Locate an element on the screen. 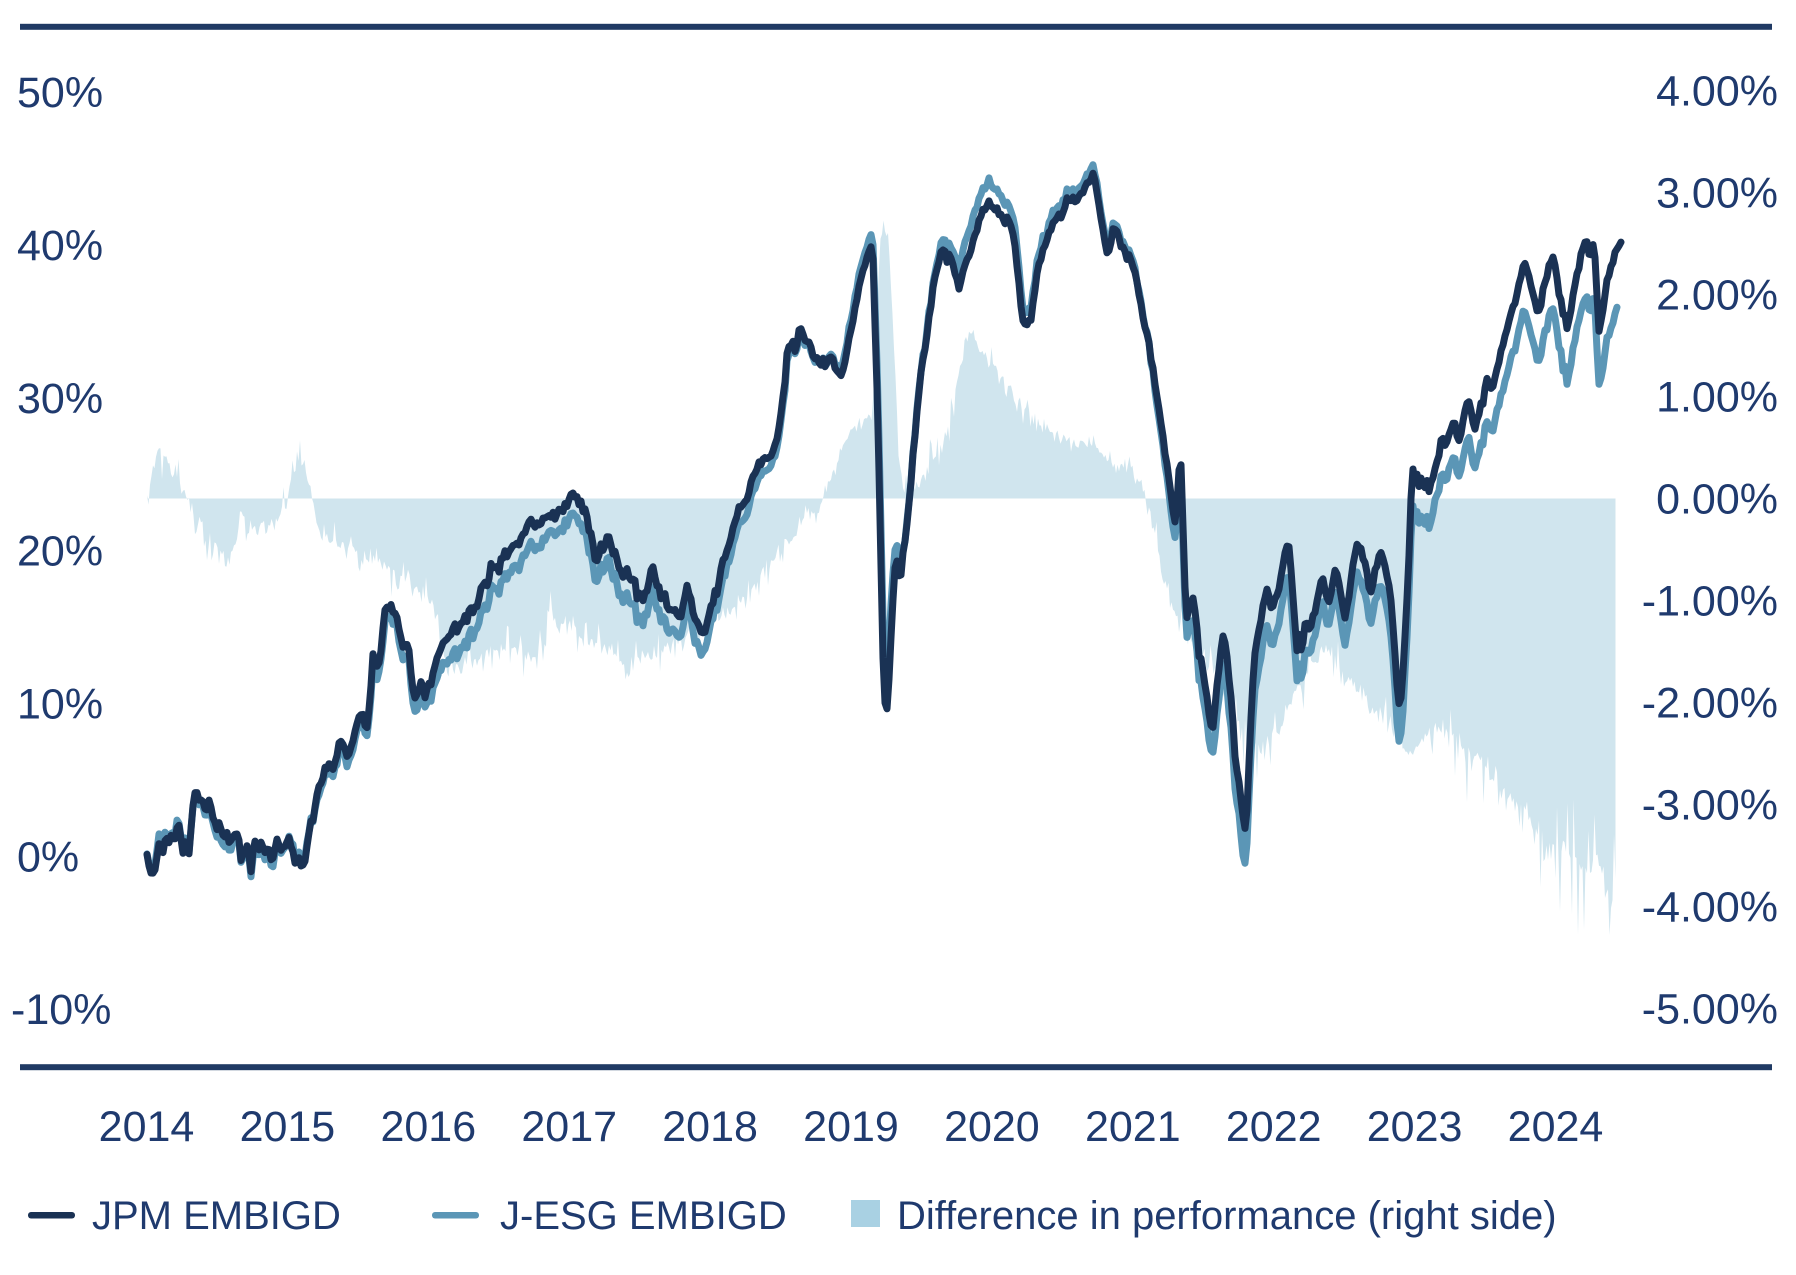 The image size is (1796, 1275). svg-text: -10% is located at coordinates (61, 1010).